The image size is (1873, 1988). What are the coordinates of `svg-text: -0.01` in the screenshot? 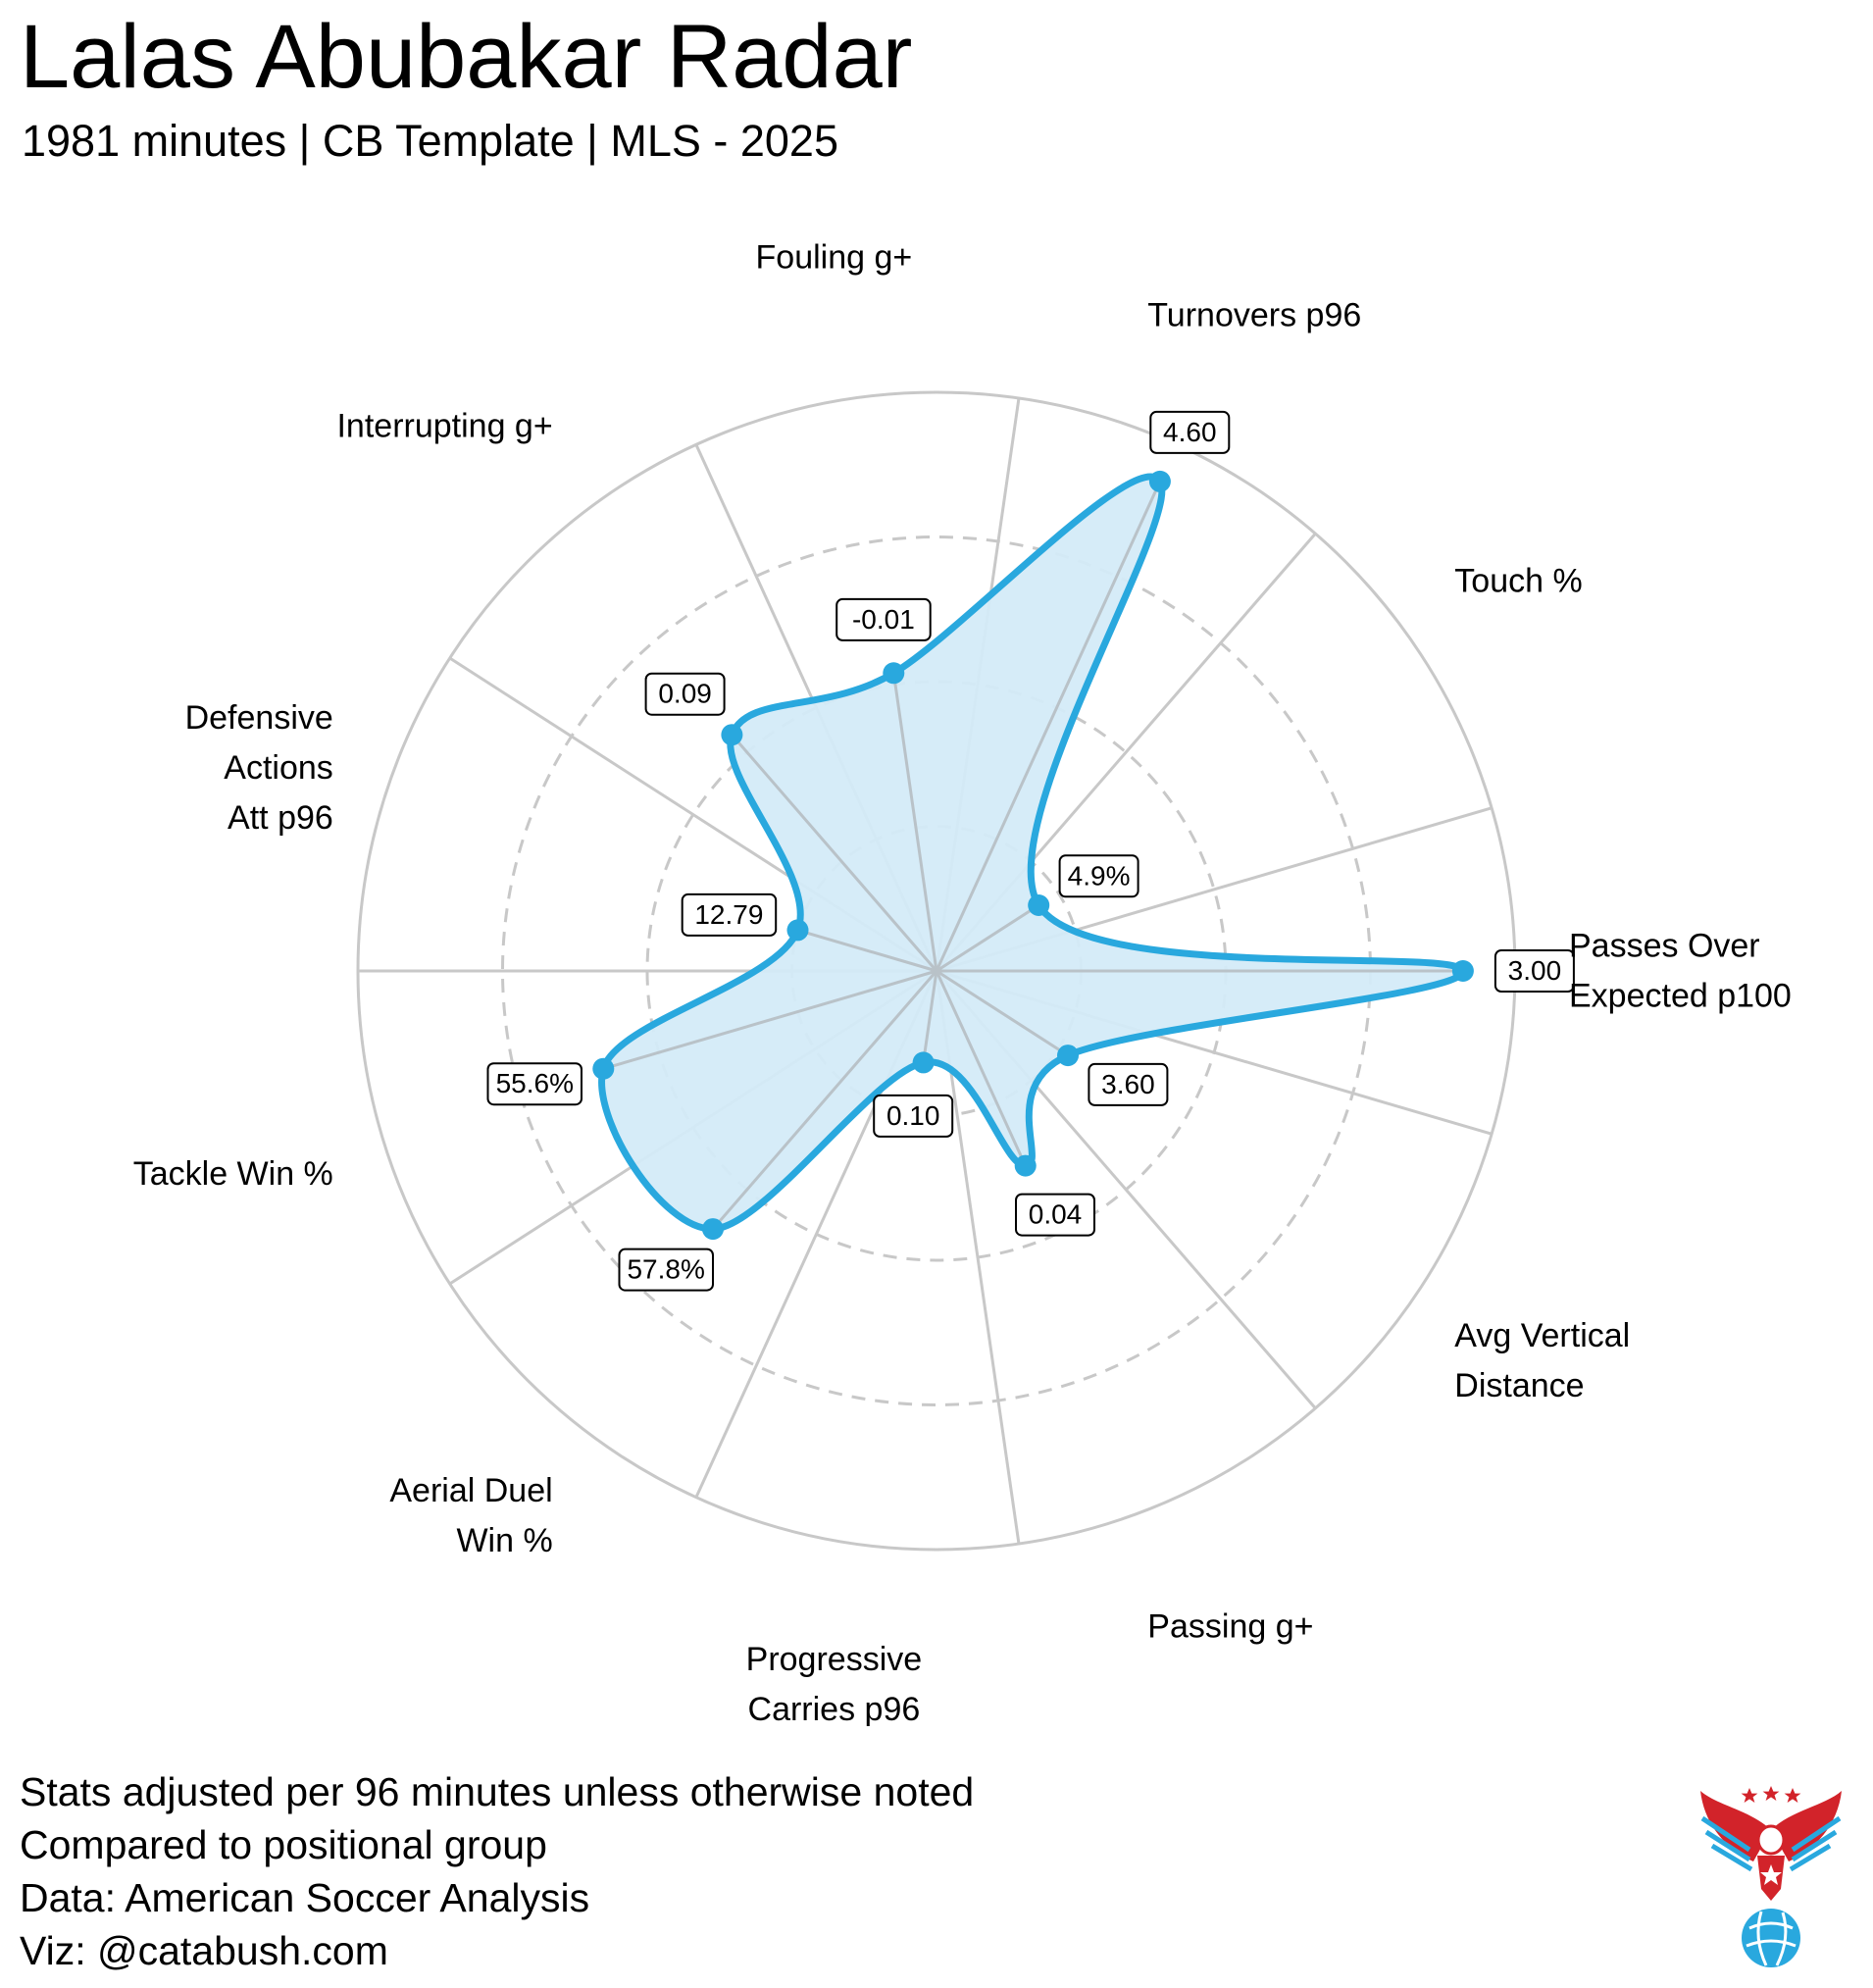 It's located at (883, 619).